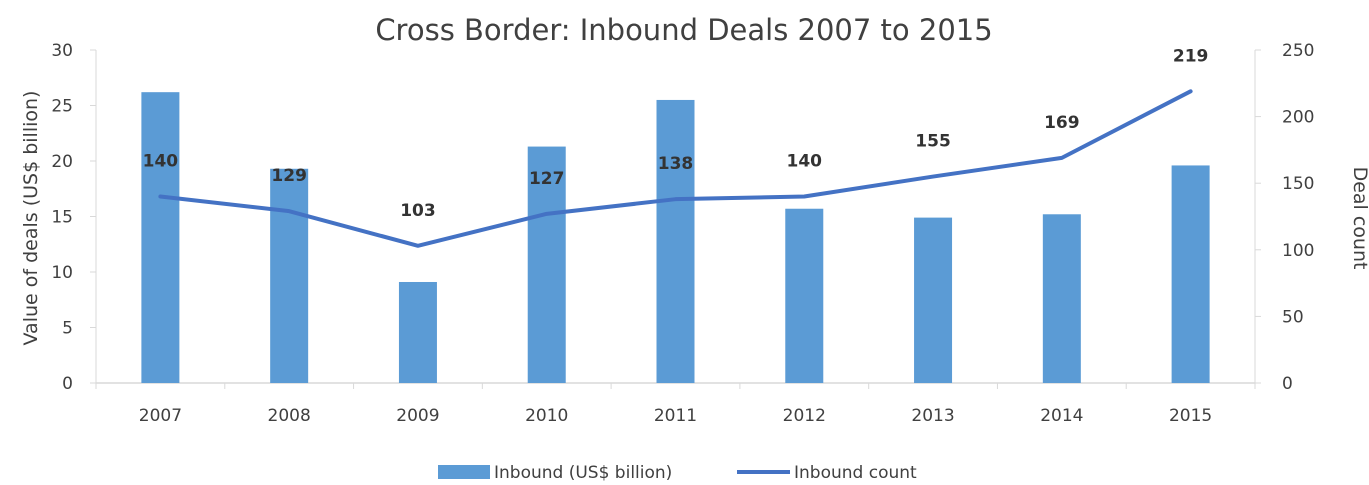 The image size is (1369, 485). Describe the element at coordinates (1298, 184) in the screenshot. I see `y-right-tick-label: 150` at that location.